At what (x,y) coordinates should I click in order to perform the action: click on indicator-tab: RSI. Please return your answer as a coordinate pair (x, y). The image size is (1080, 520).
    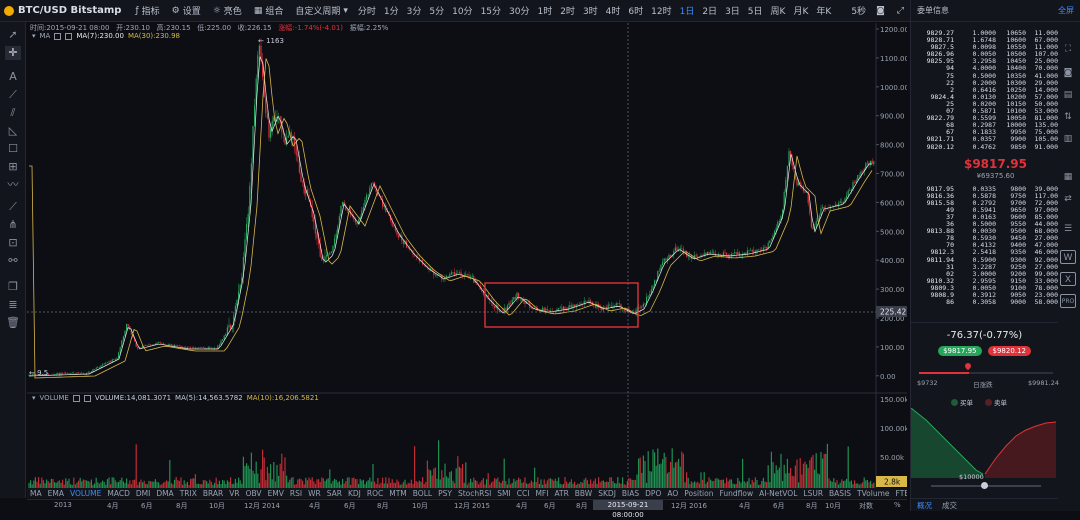
    Looking at the image, I should click on (296, 493).